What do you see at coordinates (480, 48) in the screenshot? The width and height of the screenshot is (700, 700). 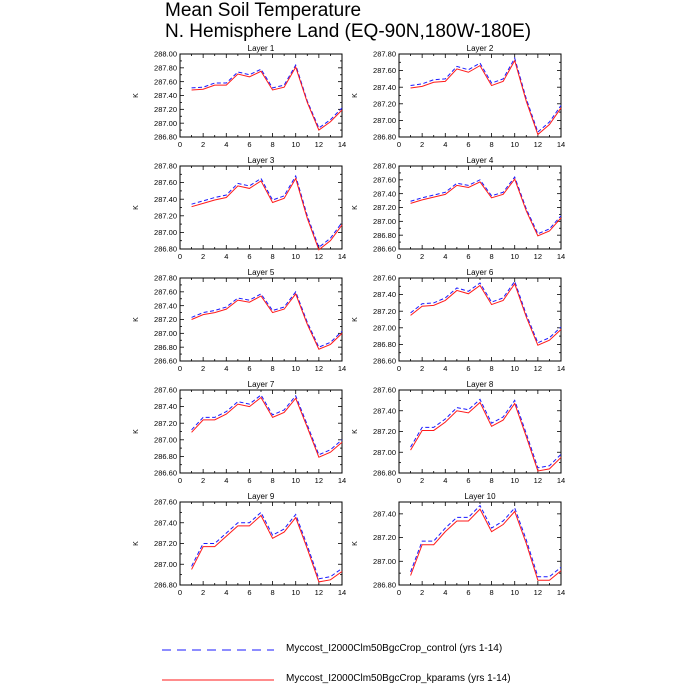 I see `panel-title: Layer 2` at bounding box center [480, 48].